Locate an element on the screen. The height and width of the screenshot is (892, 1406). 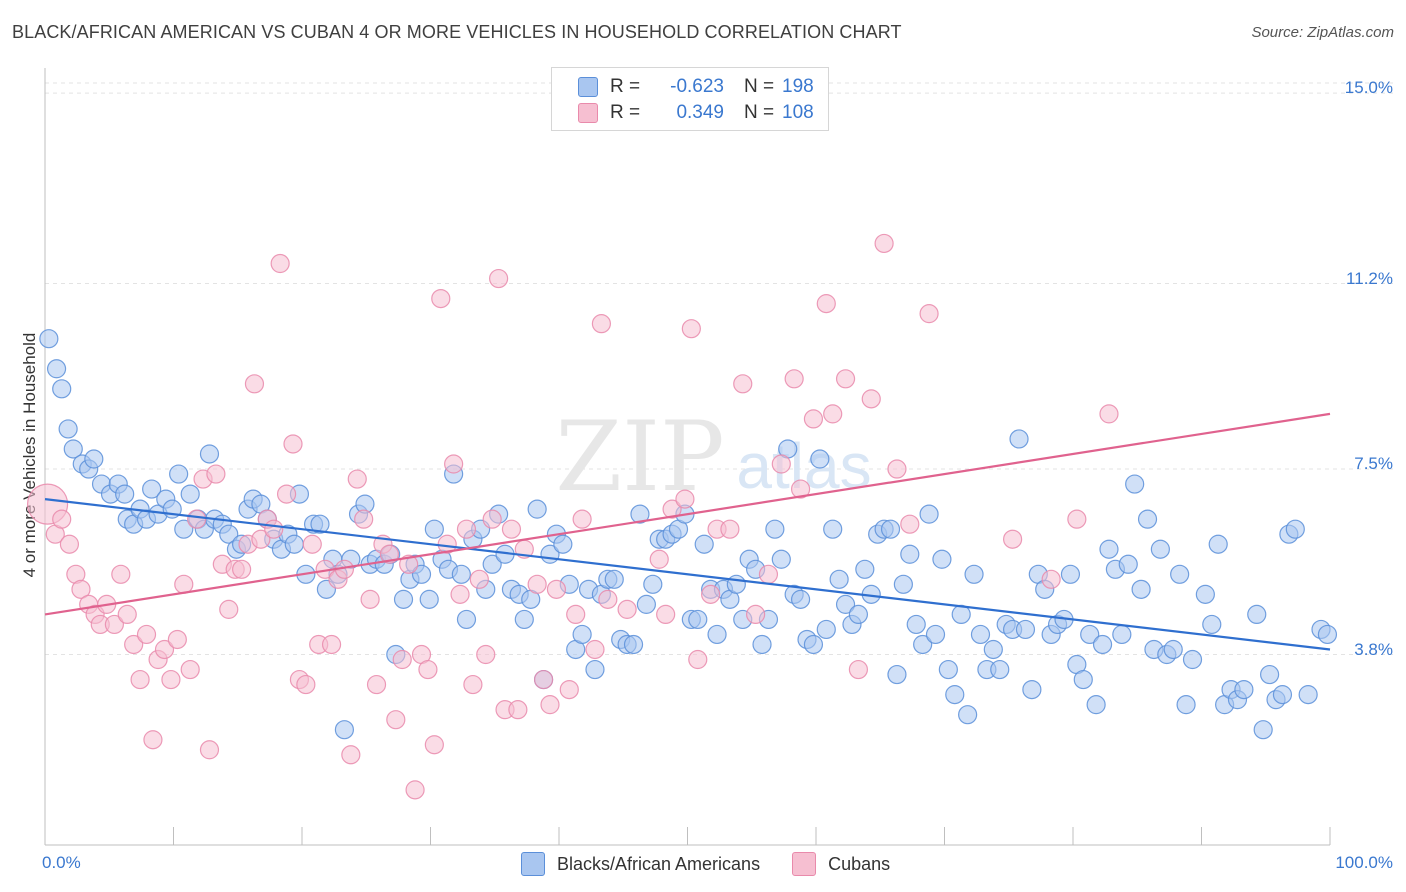
series-legend: Blacks/African Americans Cubans is located at coordinates (721, 864).